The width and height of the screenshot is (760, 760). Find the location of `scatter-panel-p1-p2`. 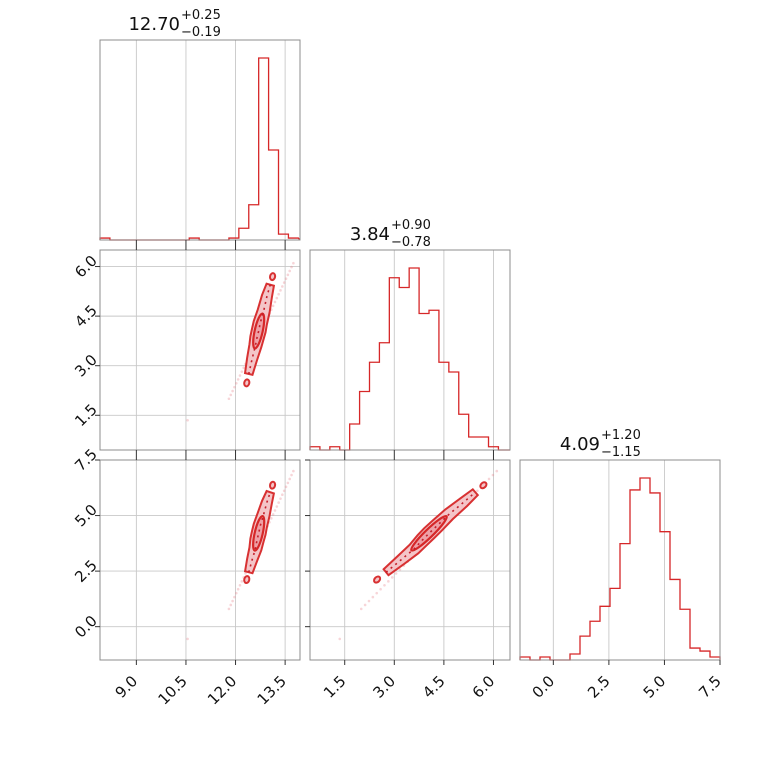

scatter-panel-p1-p2 is located at coordinates (410, 560).